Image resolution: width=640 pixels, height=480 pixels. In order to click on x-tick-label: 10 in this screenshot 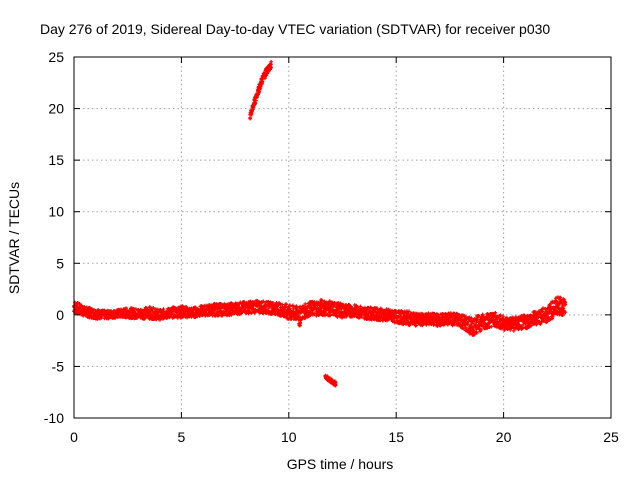, I will do `click(289, 437)`.